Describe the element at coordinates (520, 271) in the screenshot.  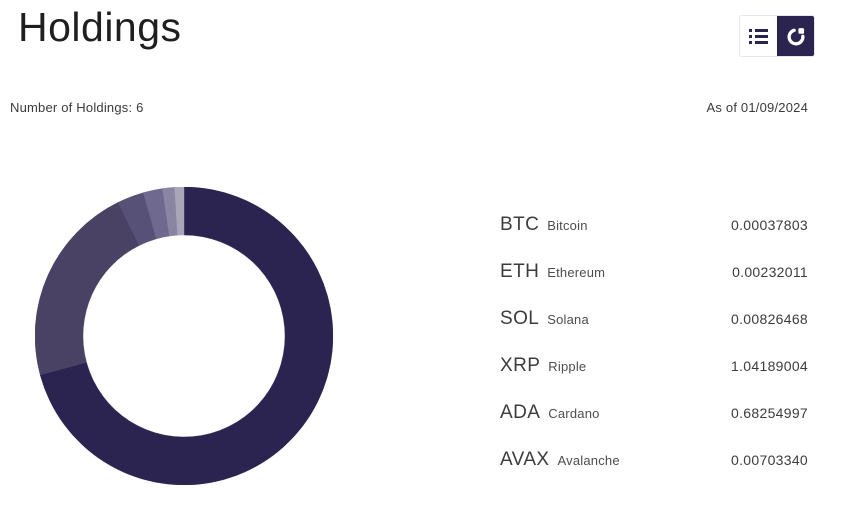
I see `asset-symbol: ETH` at that location.